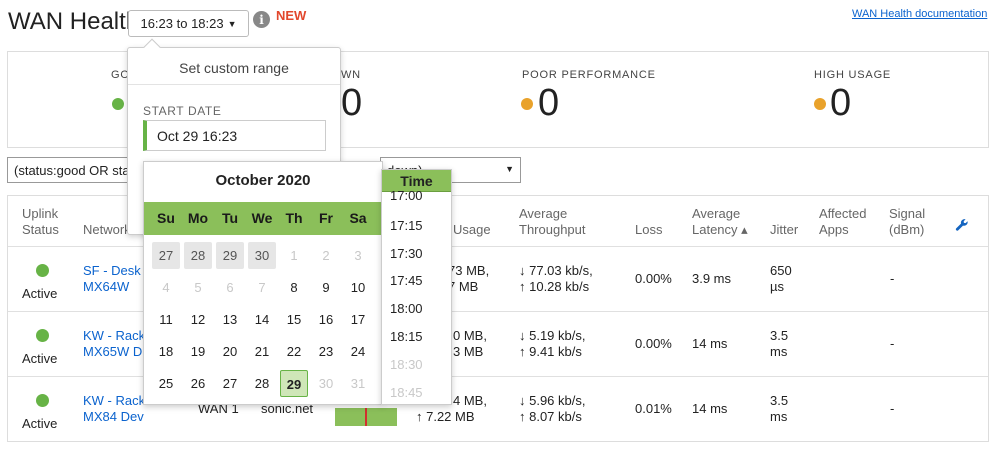  I want to click on time-option: 18:30, so click(406, 364).